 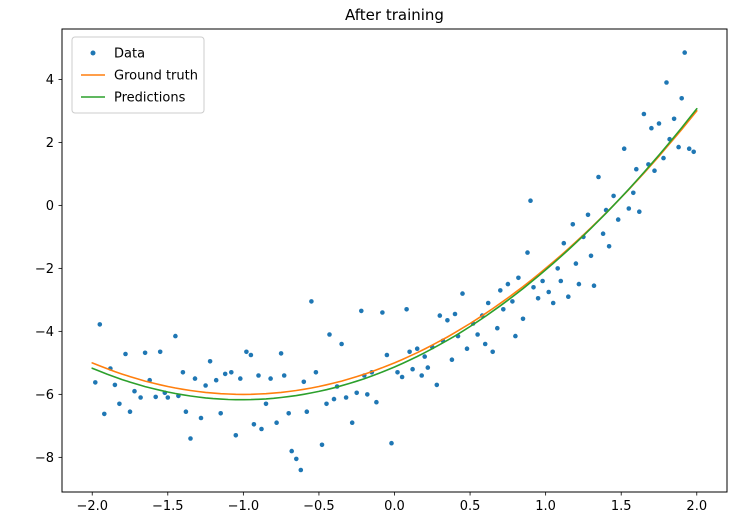 I want to click on legend: Data Ground truth Predictions, so click(x=138, y=75).